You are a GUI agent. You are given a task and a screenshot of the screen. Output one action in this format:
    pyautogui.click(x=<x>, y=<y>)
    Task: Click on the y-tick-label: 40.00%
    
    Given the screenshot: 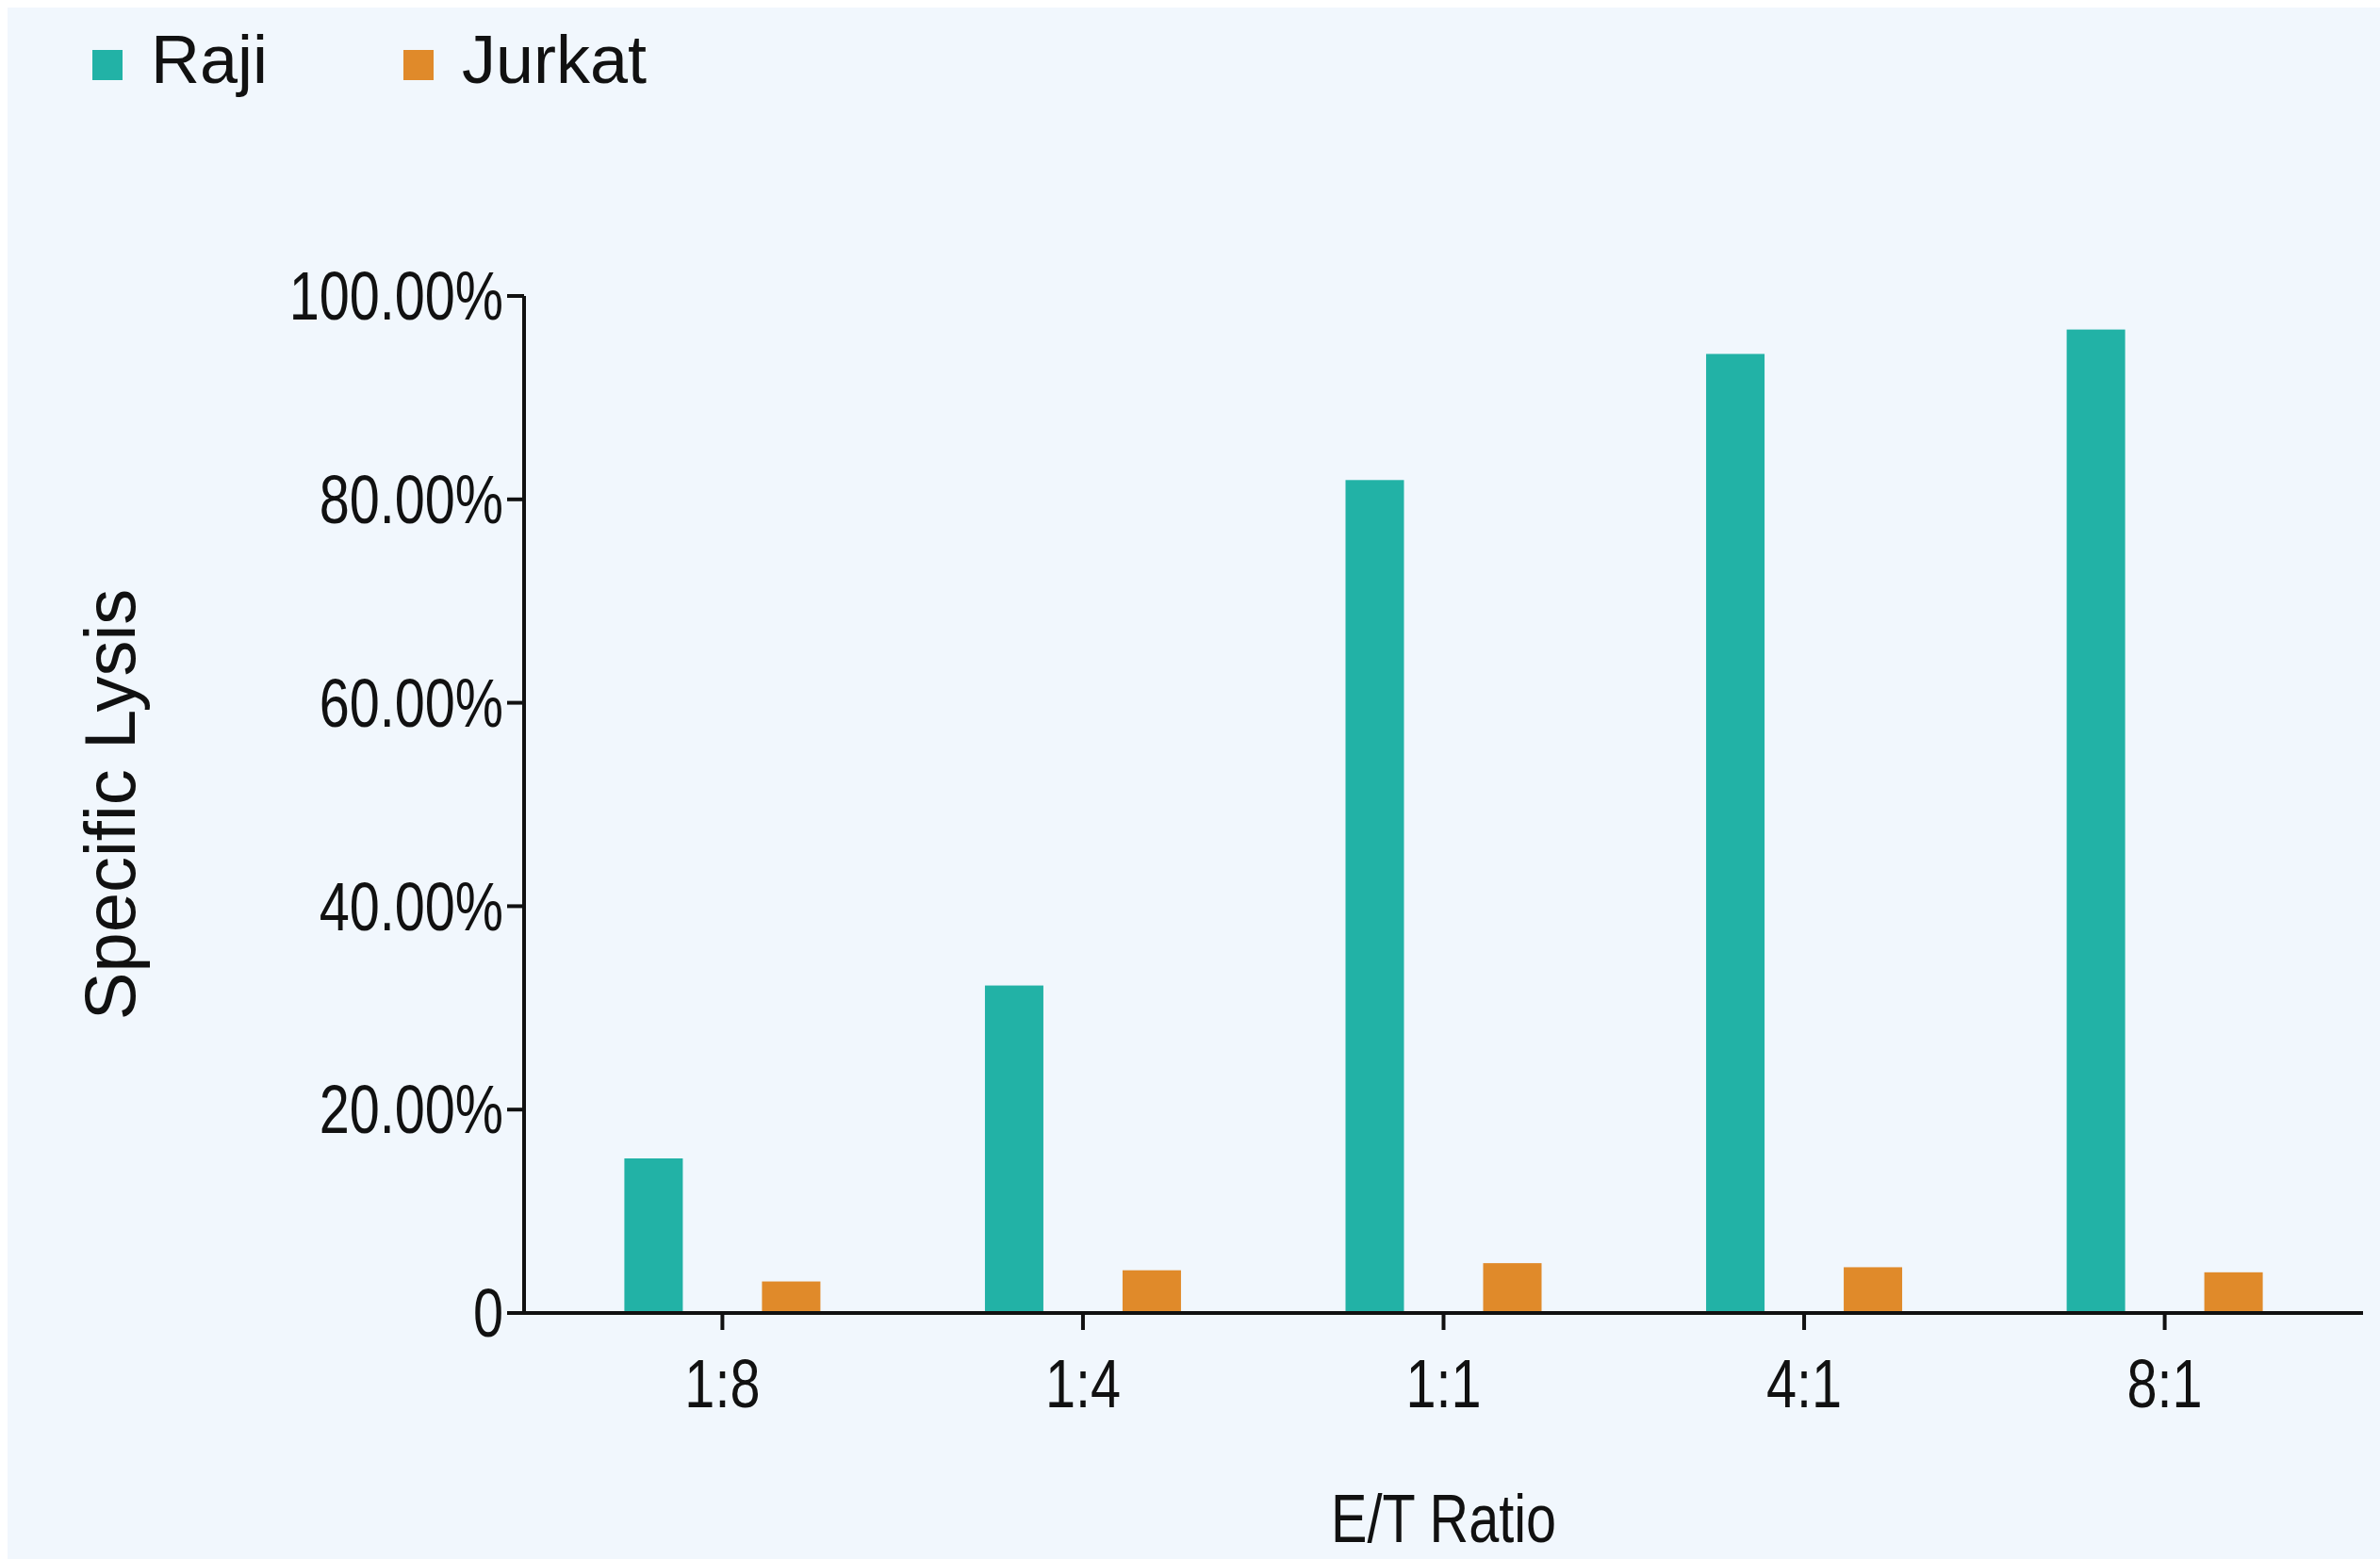 What is the action you would take?
    pyautogui.click(x=411, y=906)
    